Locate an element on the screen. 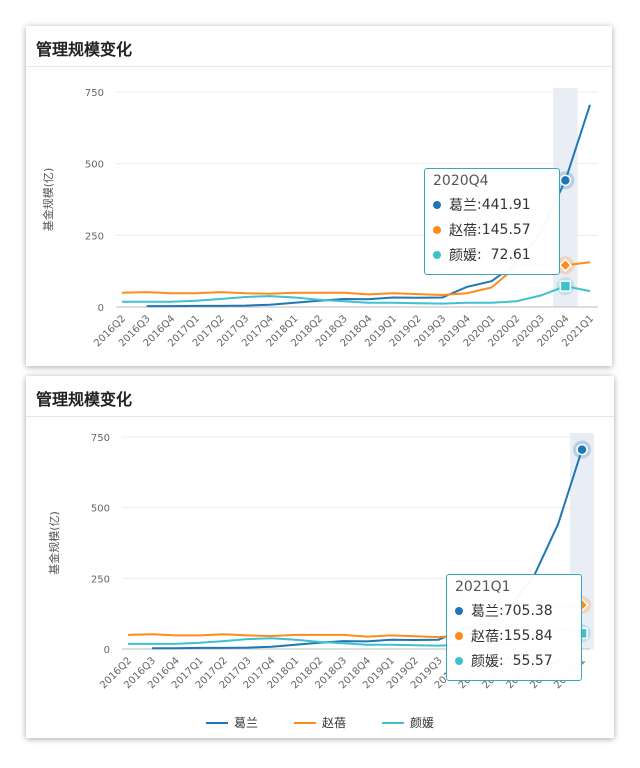 Image resolution: width=640 pixels, height=768 pixels. tooltip-row: 葛兰:705.38 is located at coordinates (514, 611).